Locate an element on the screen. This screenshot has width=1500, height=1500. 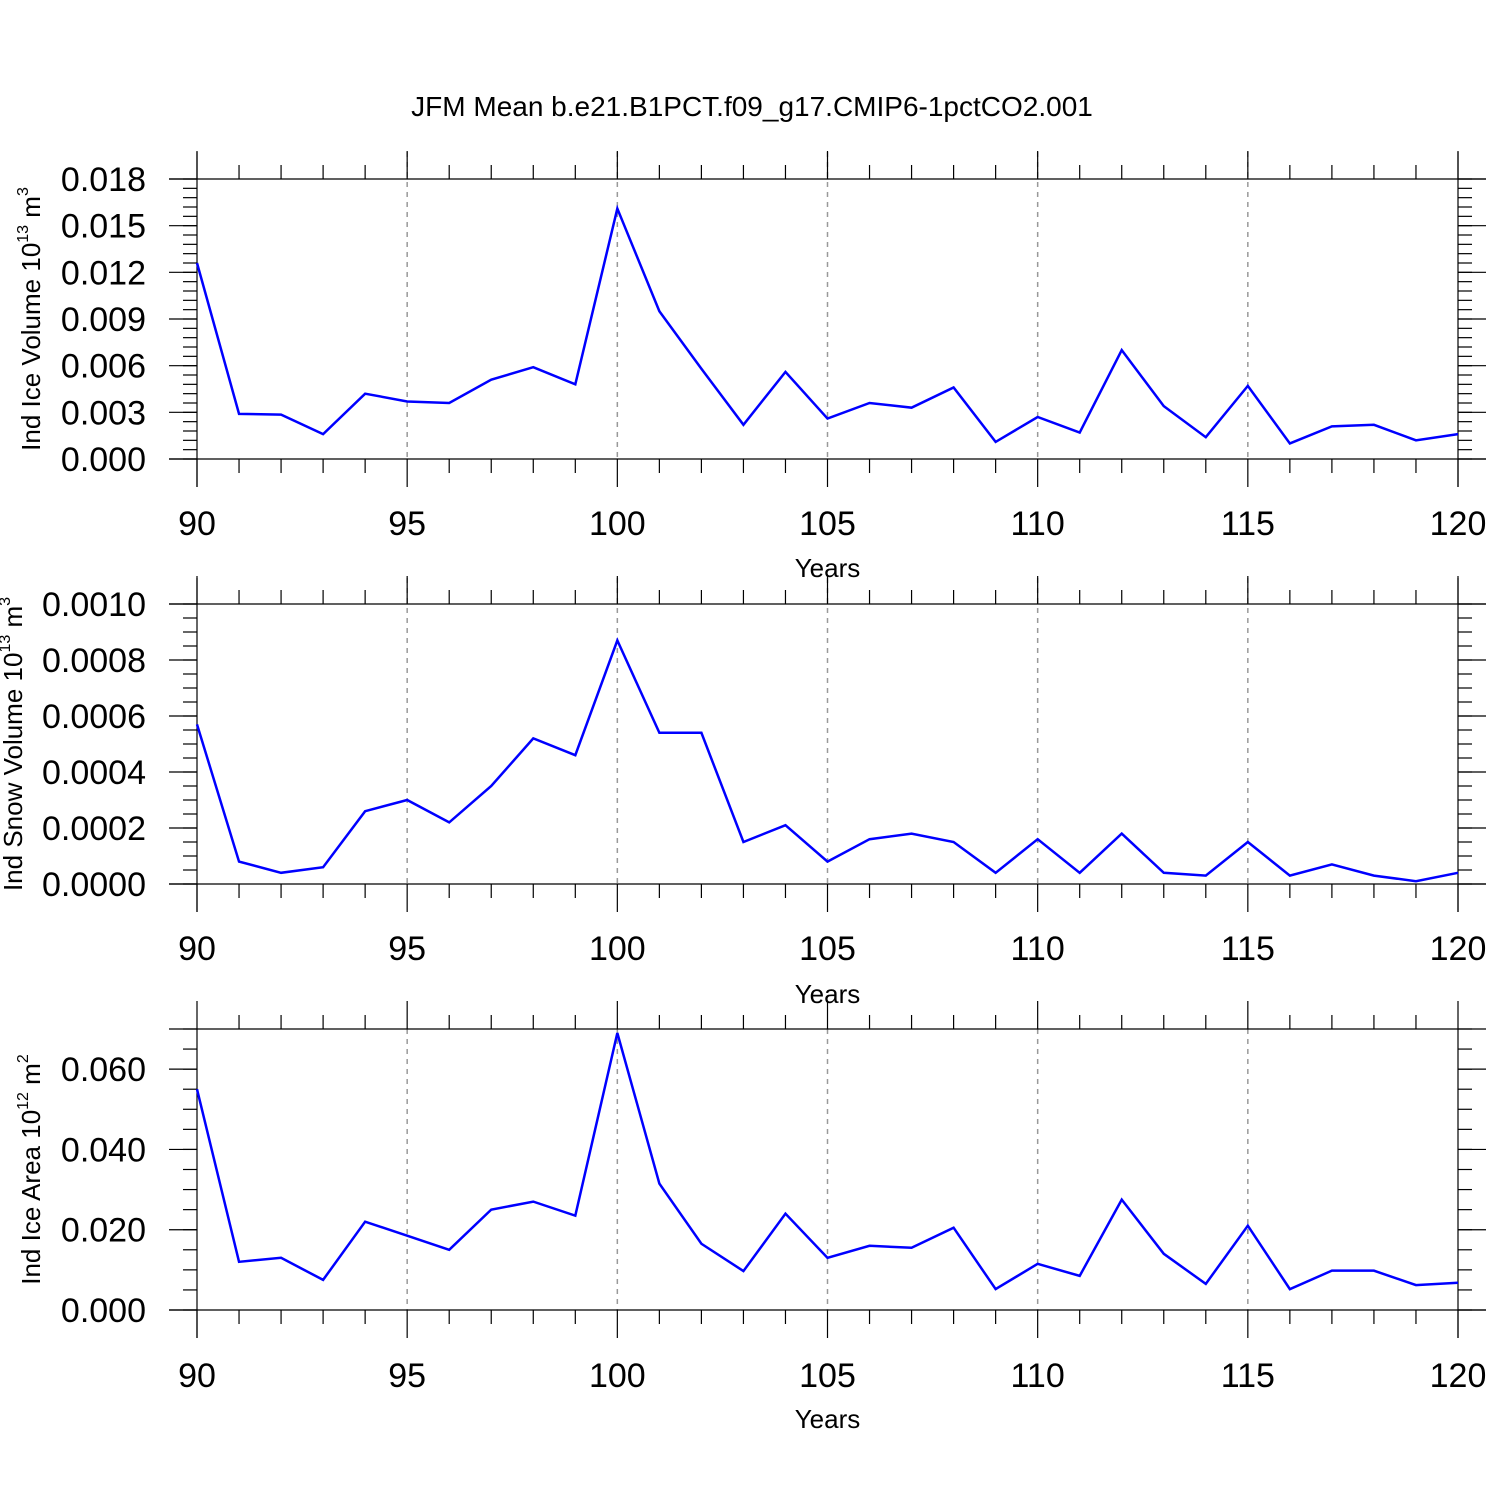
series-line is located at coordinates (827, 760).